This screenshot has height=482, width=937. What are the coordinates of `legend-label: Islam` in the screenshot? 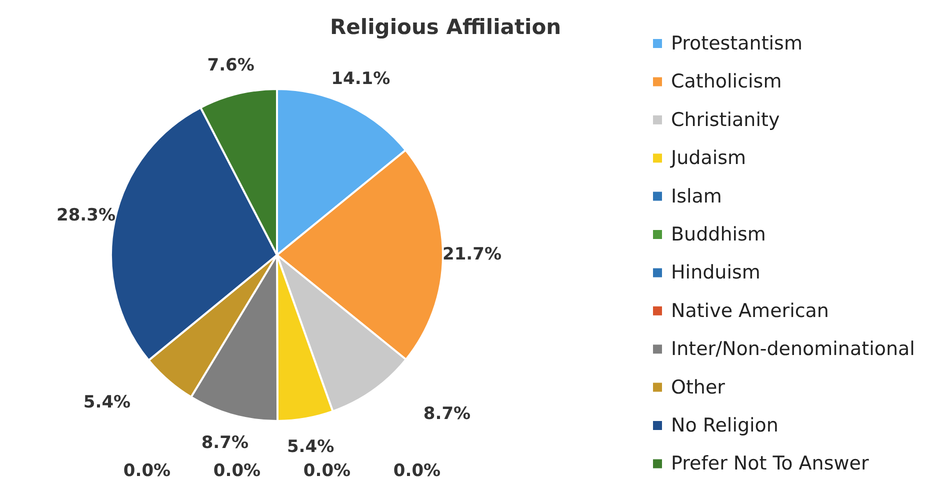 It's located at (696, 196).